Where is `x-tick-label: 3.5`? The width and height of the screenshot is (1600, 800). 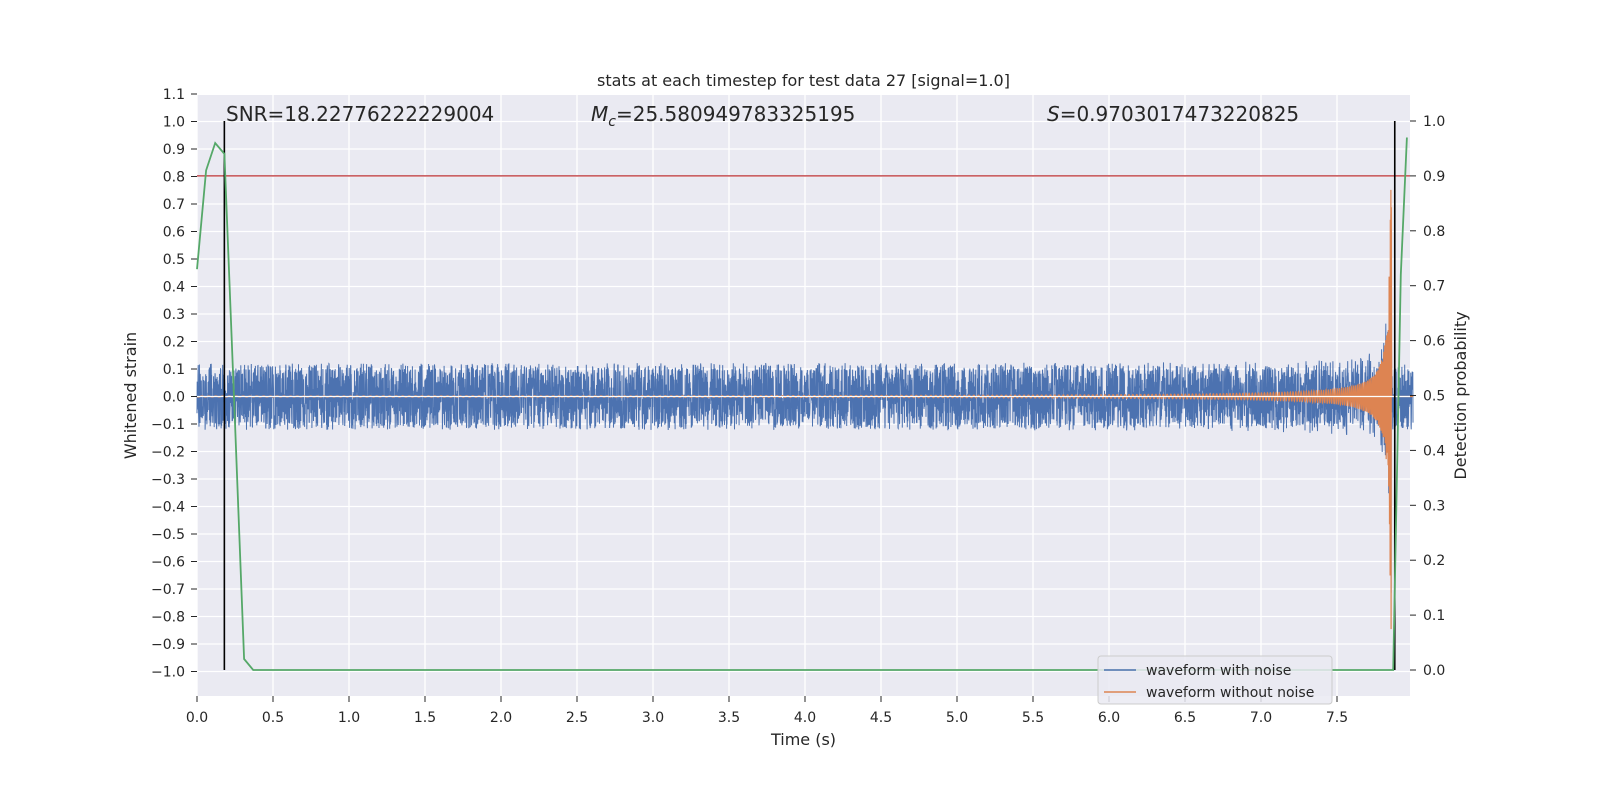
x-tick-label: 3.5 is located at coordinates (729, 718).